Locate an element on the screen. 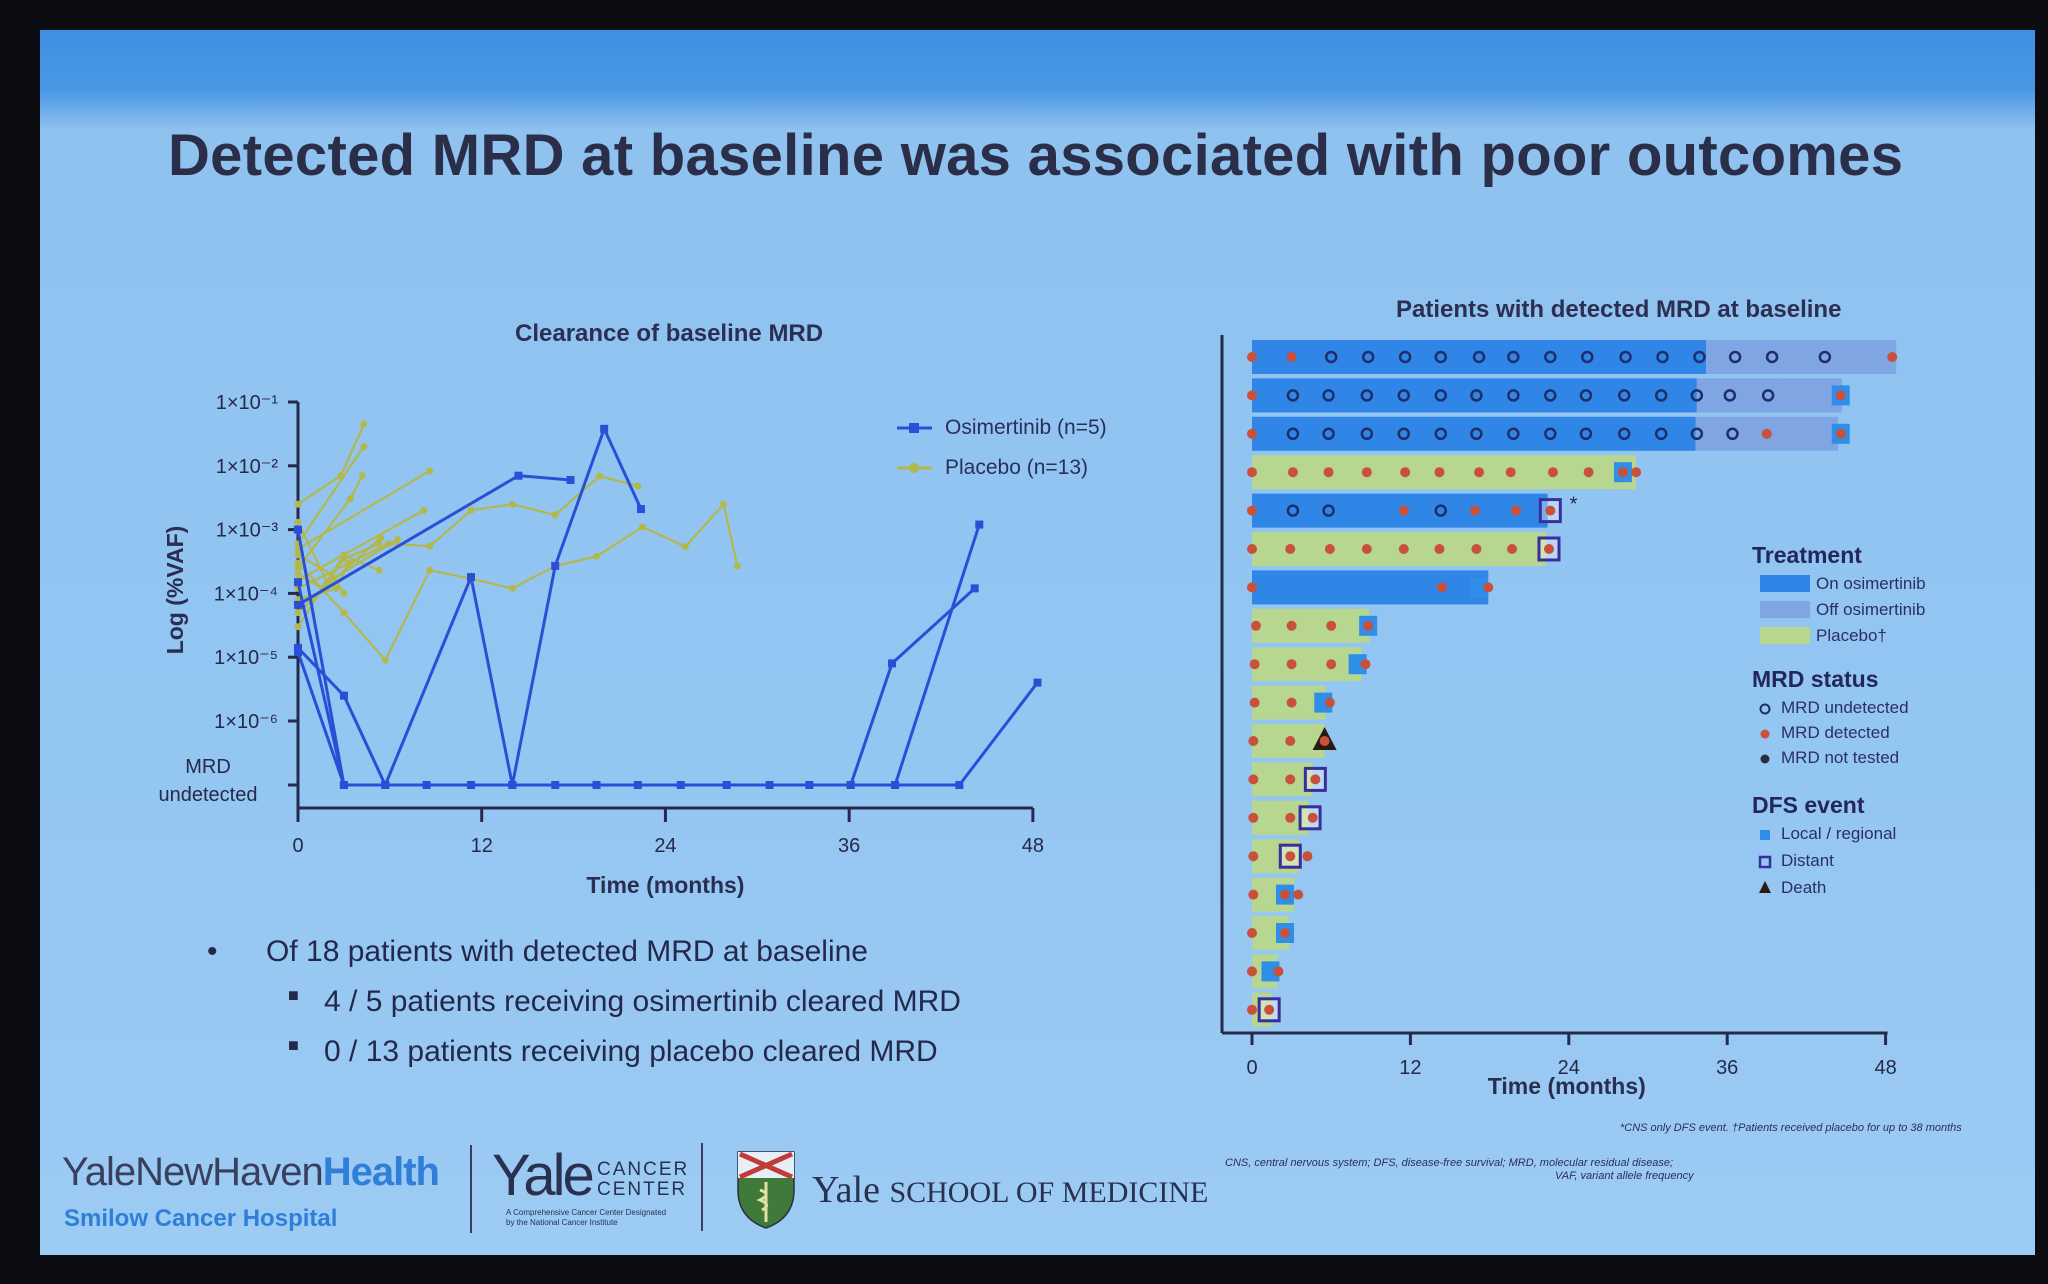 This screenshot has width=2048, height=1284. legend-local-regional-icon is located at coordinates (1765, 835).